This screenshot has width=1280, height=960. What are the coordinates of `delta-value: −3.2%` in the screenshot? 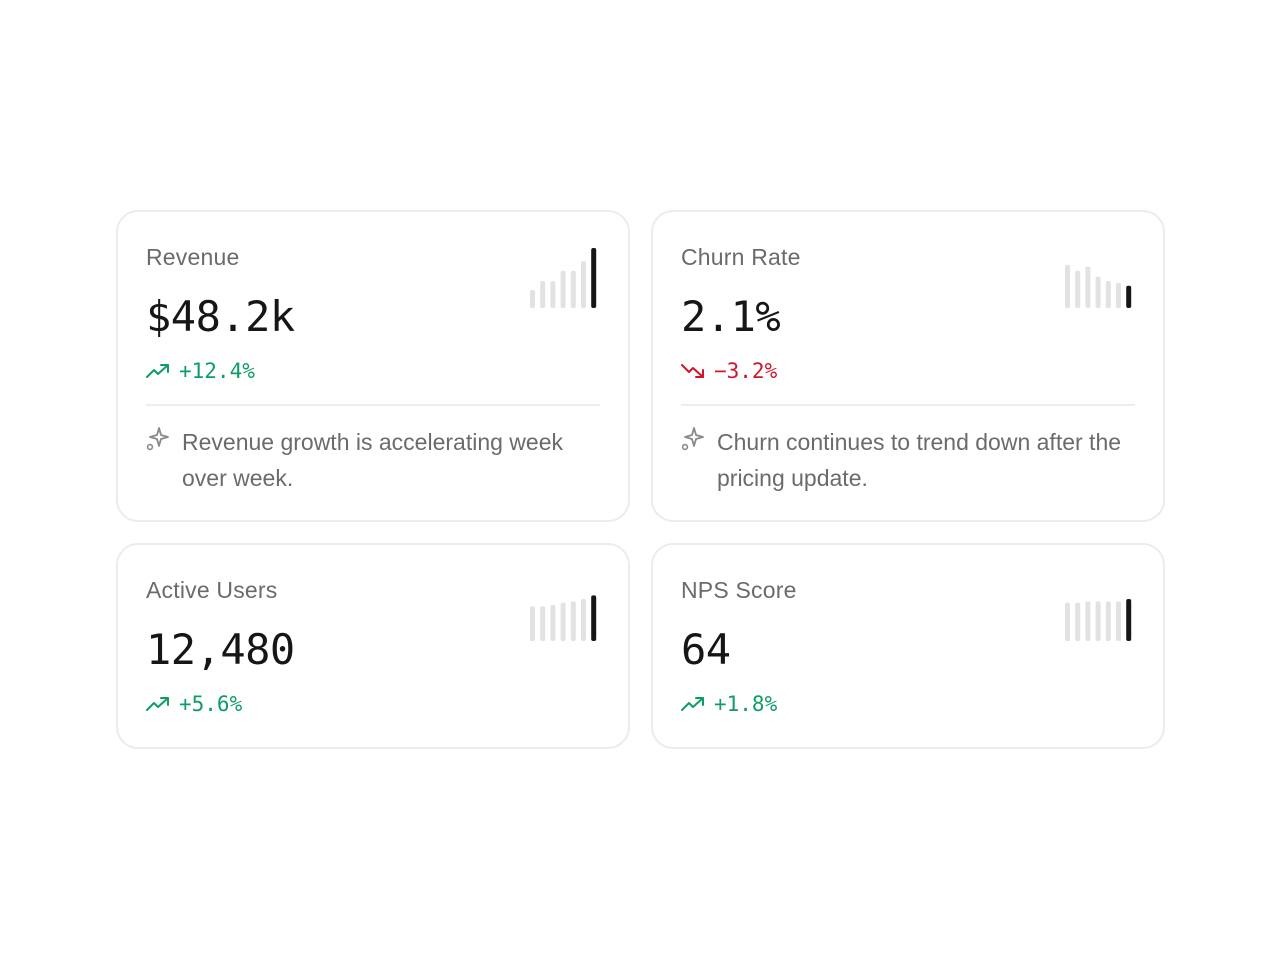 It's located at (746, 371).